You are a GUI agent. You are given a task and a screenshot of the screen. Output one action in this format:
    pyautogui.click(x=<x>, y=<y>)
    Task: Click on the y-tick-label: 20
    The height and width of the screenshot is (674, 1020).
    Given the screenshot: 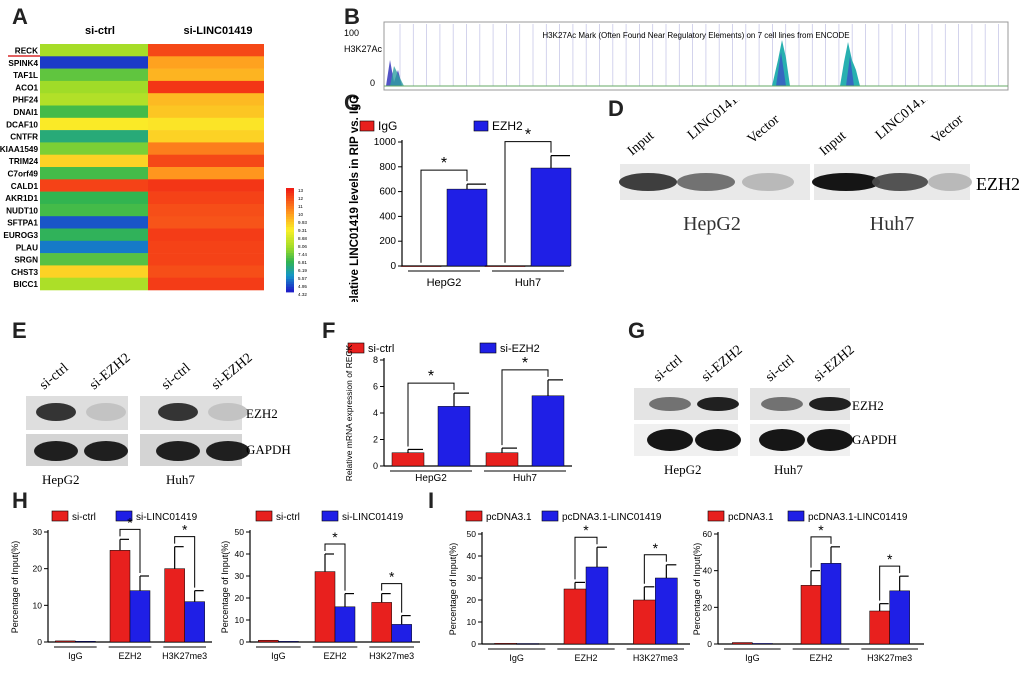 What is the action you would take?
    pyautogui.click(x=708, y=607)
    